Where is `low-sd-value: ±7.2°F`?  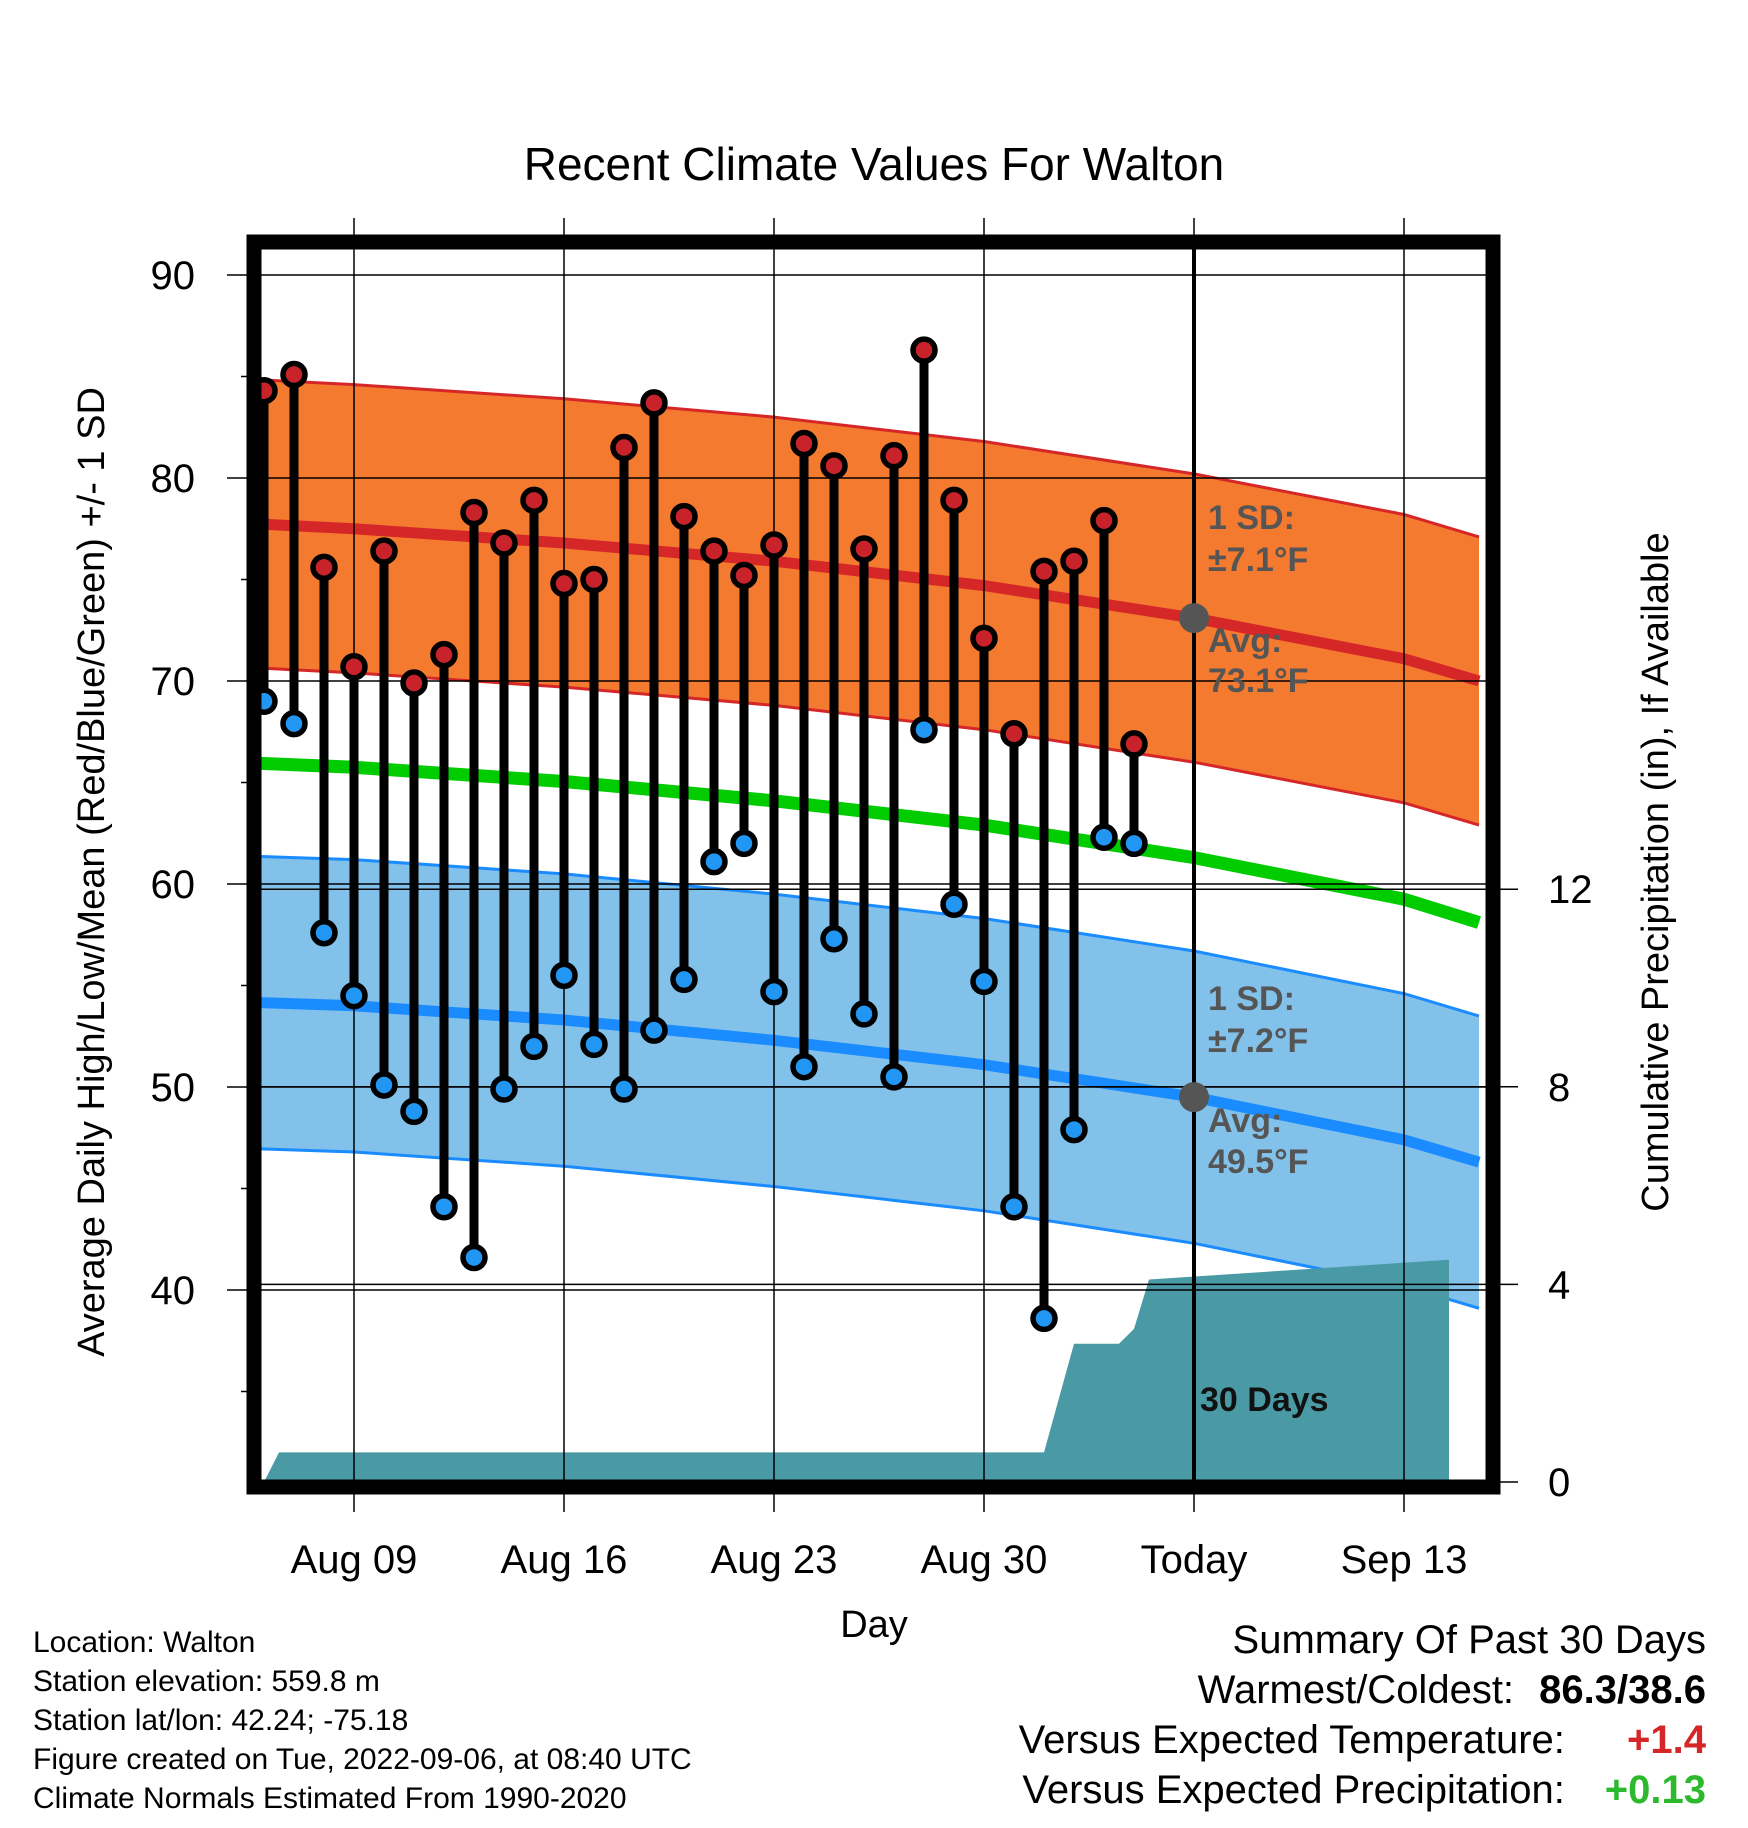 low-sd-value: ±7.2°F is located at coordinates (1258, 1041).